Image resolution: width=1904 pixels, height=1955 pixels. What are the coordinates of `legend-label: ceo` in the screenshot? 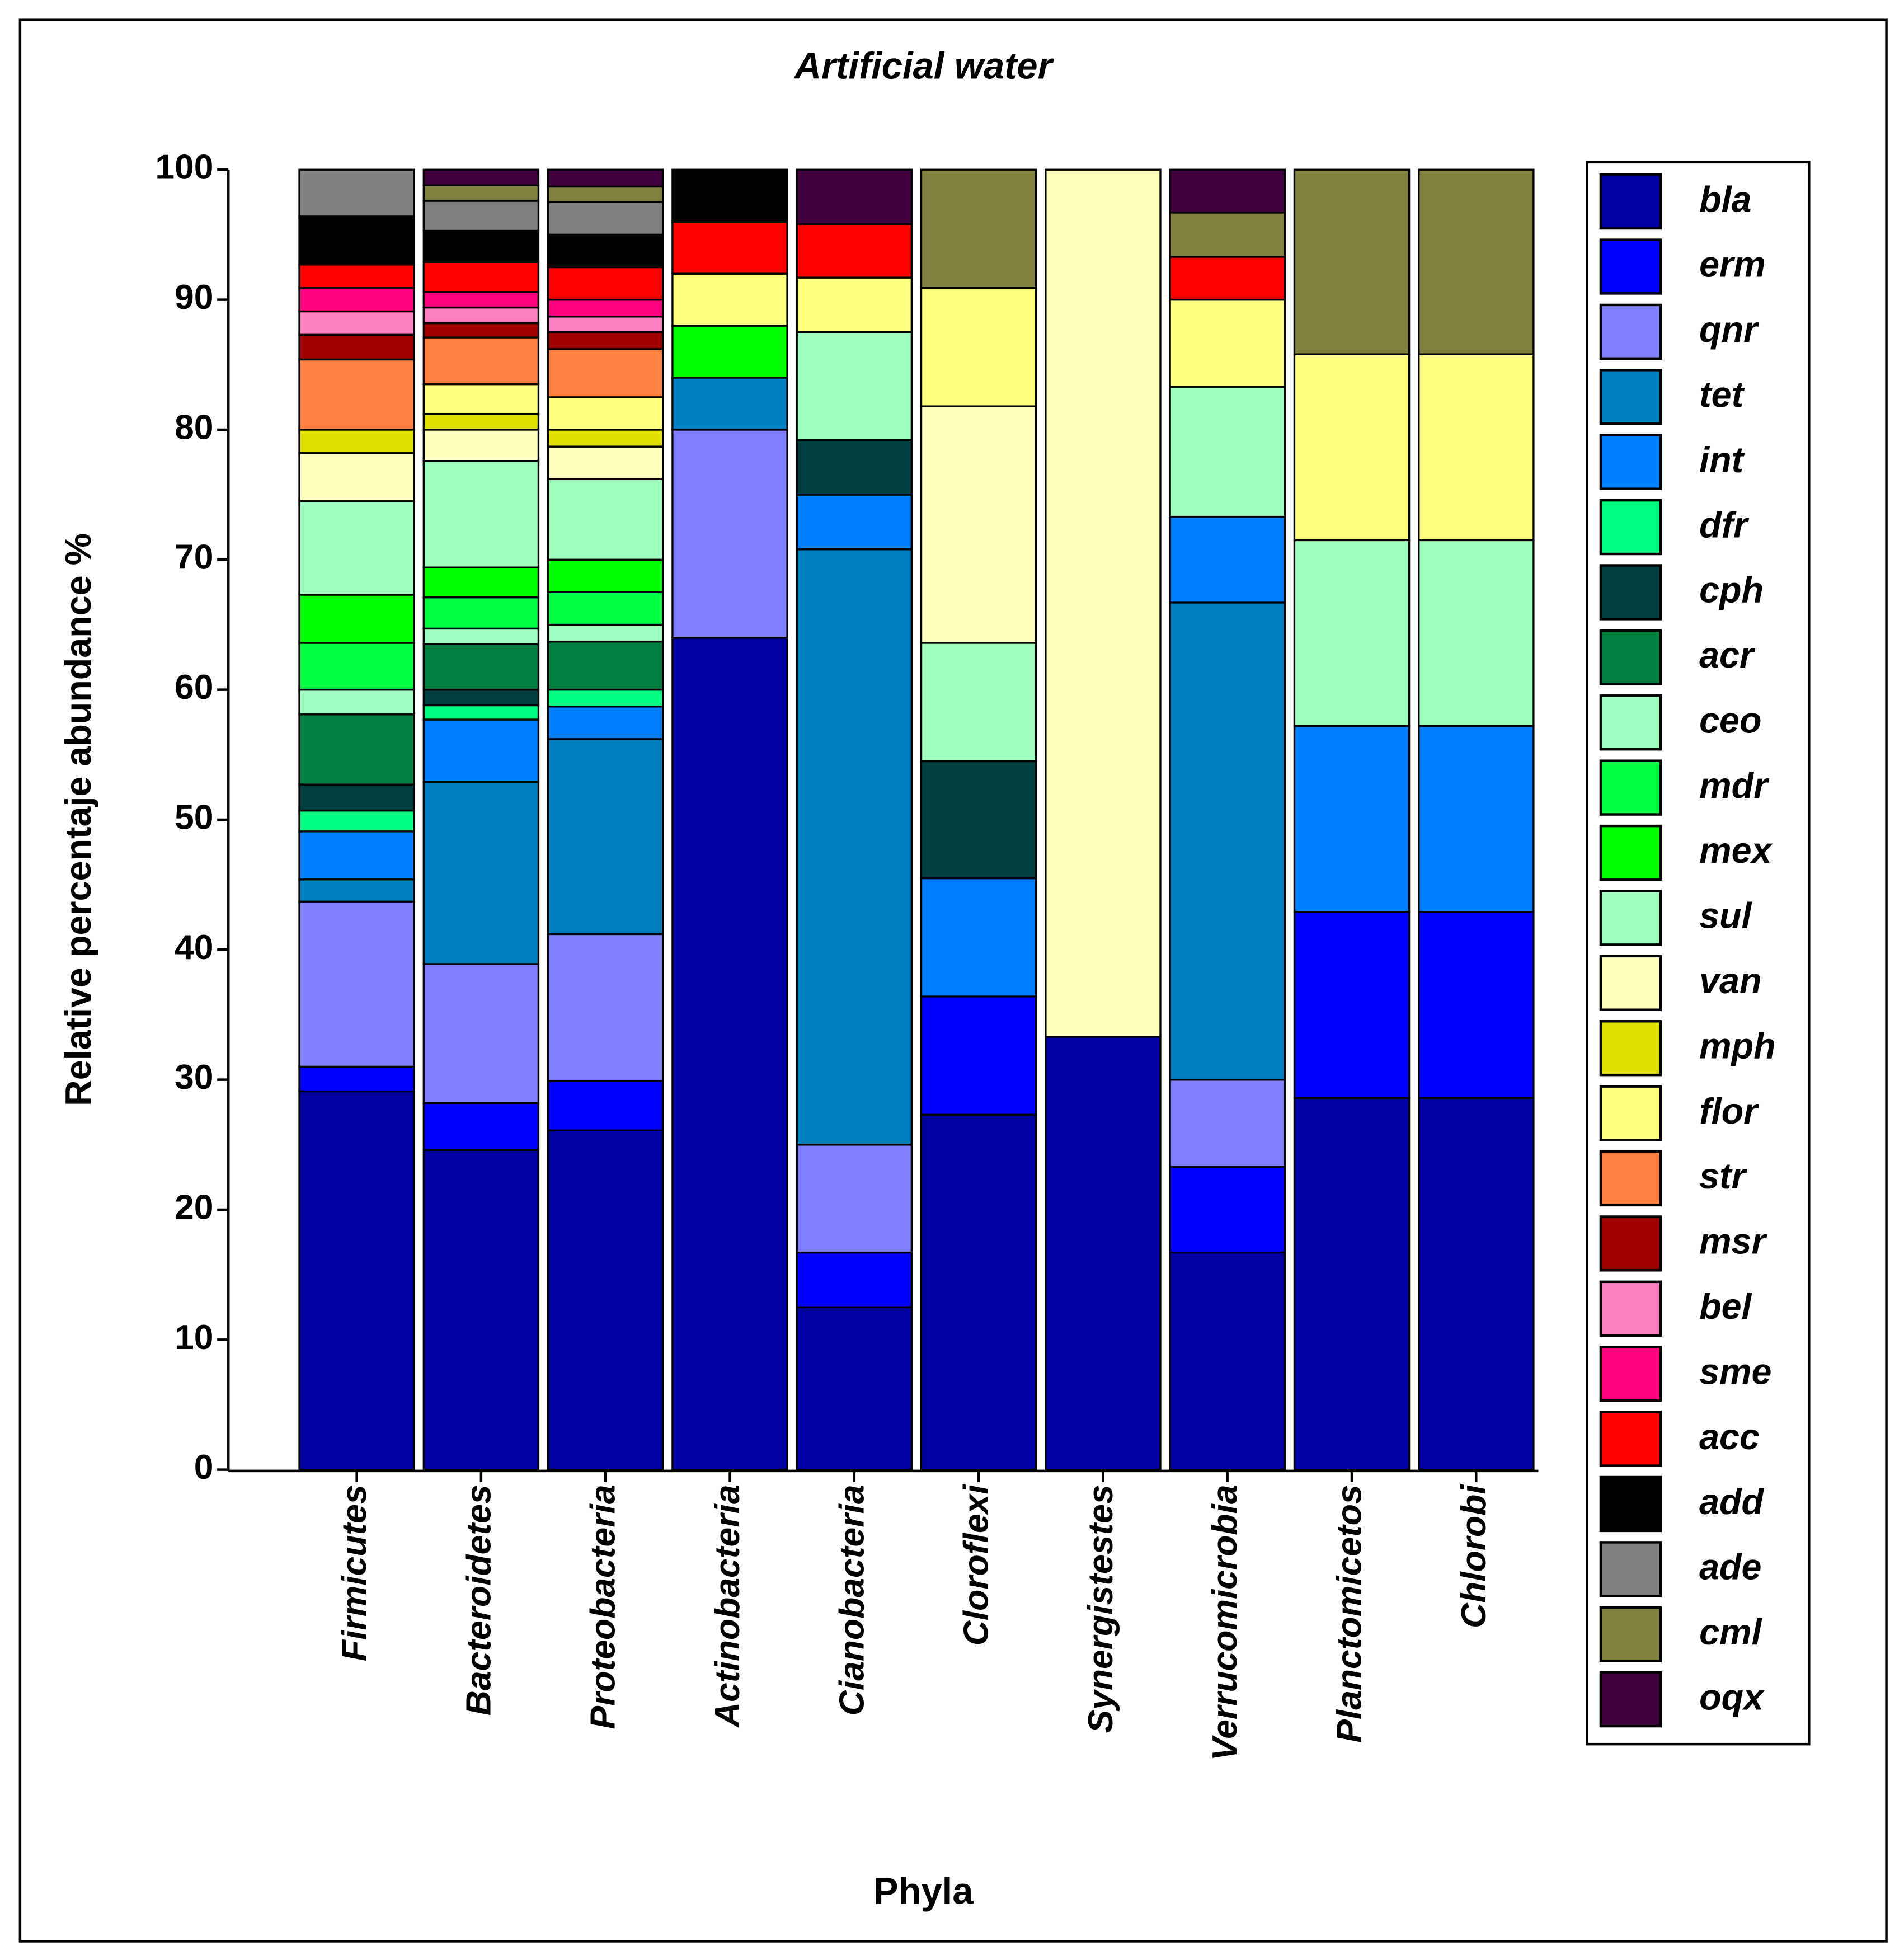 It's located at (1730, 720).